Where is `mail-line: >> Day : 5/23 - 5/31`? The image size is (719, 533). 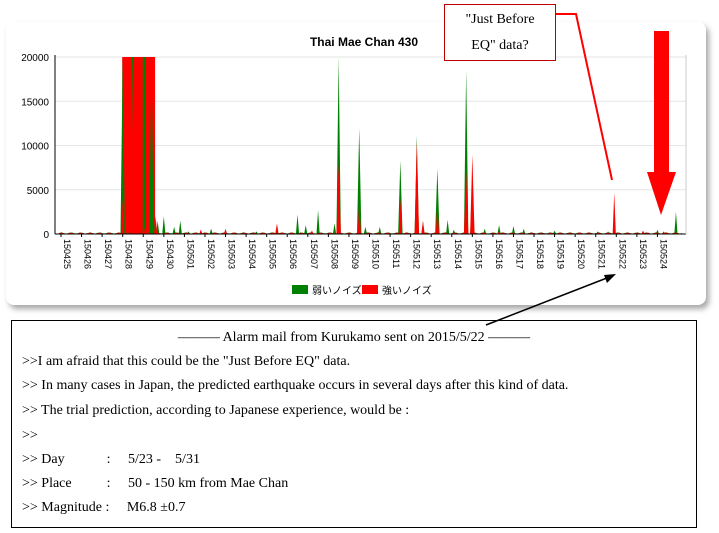
mail-line: >> Day : 5/23 - 5/31 is located at coordinates (111, 459).